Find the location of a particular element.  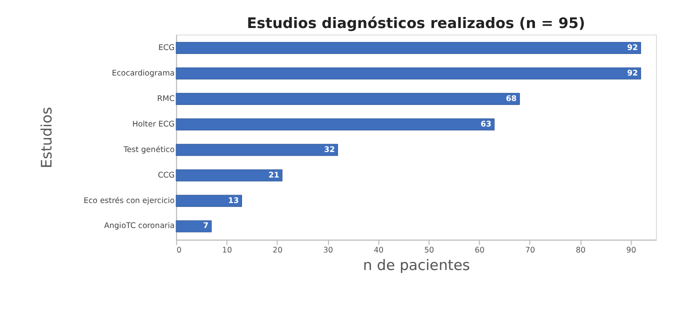

y-tick-label: ECG is located at coordinates (166, 47).